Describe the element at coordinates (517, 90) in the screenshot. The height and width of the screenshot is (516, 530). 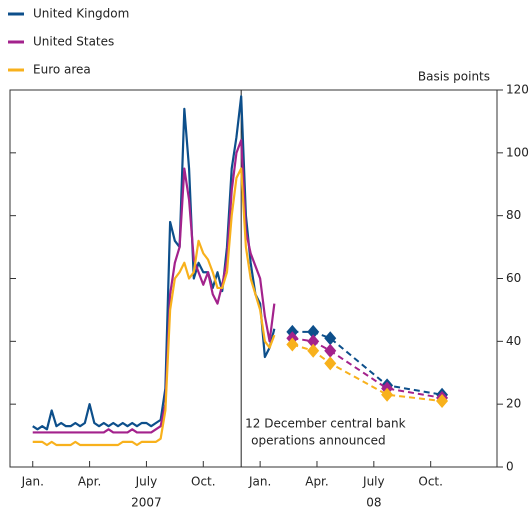
I see `y-tick-label: 120` at that location.